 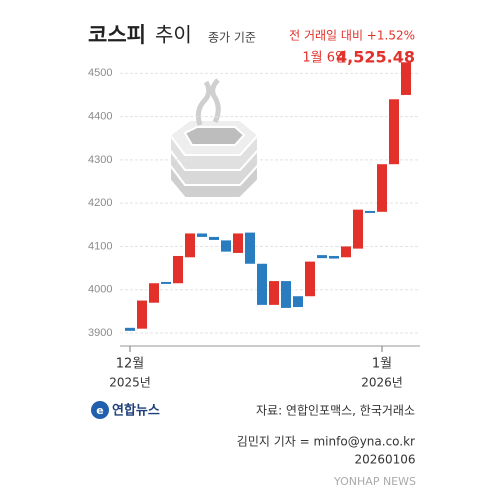 I want to click on x-tick-label: 1월, so click(x=382, y=364).